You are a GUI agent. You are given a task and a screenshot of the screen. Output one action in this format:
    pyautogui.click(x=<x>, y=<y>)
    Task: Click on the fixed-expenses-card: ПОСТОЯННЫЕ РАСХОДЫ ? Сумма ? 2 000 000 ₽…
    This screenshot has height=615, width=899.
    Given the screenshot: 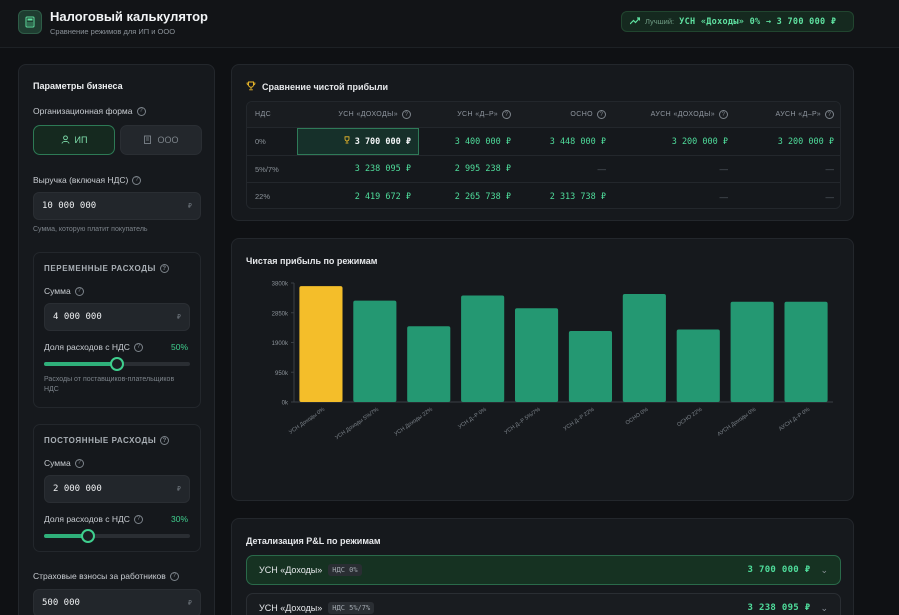 What is the action you would take?
    pyautogui.click(x=117, y=488)
    